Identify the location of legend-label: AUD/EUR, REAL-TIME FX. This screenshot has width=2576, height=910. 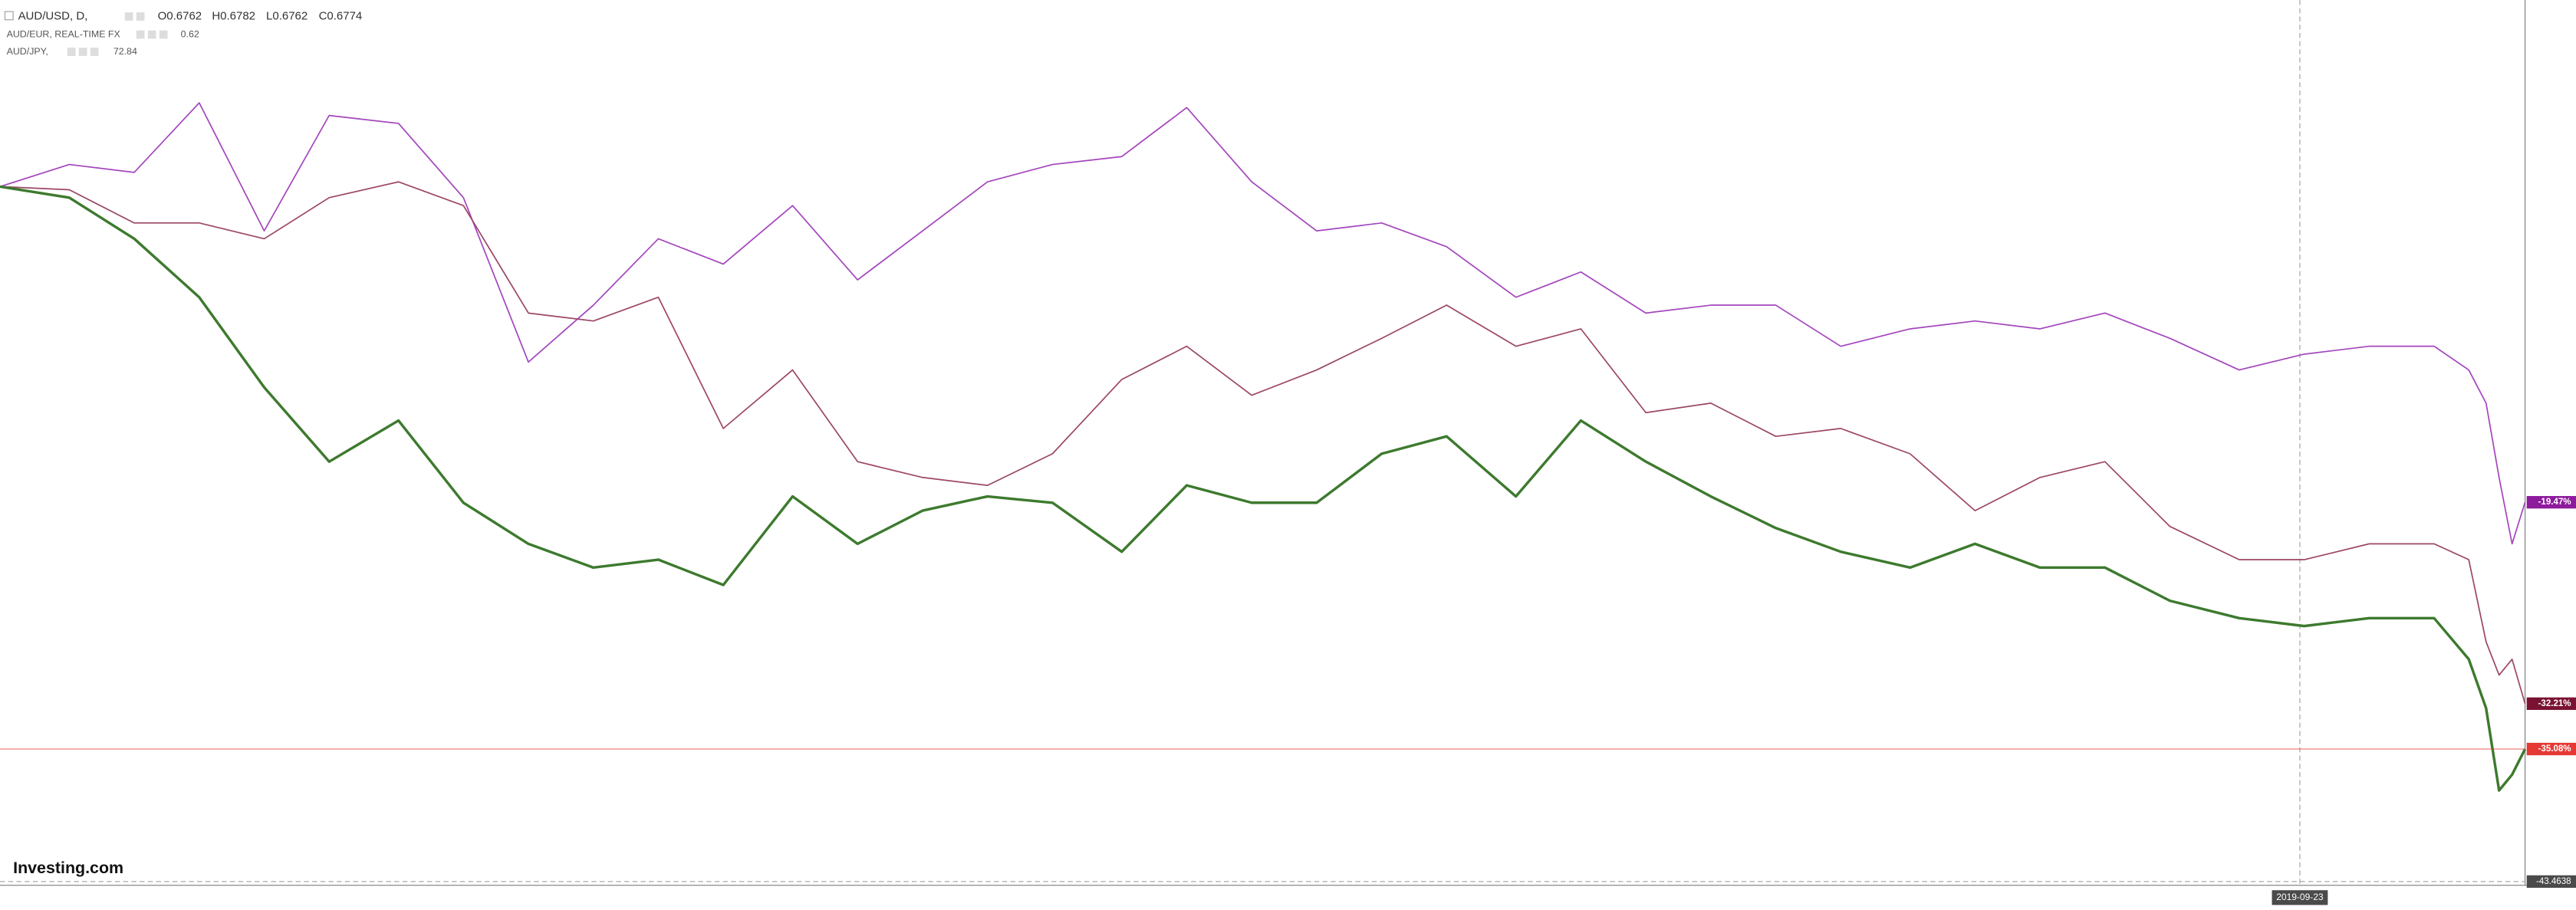
(64, 33).